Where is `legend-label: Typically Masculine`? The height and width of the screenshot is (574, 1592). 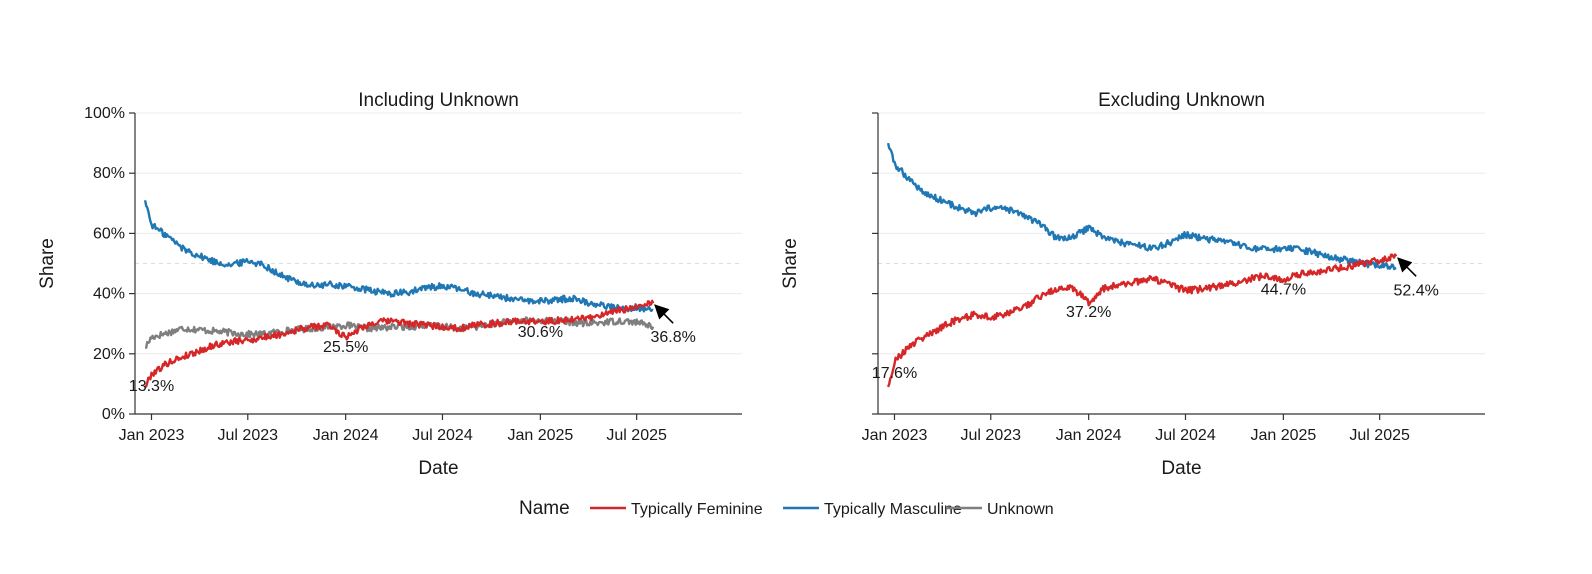 legend-label: Typically Masculine is located at coordinates (893, 509).